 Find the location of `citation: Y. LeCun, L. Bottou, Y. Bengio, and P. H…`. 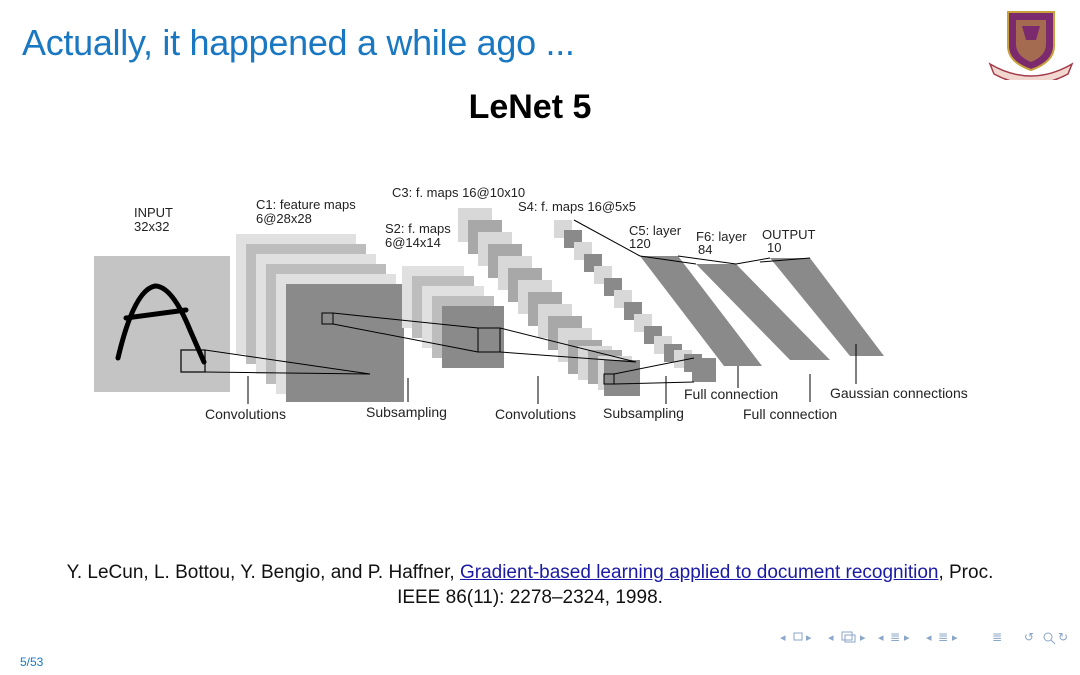

citation: Y. LeCun, L. Bottou, Y. Bengio, and P. H… is located at coordinates (530, 585).